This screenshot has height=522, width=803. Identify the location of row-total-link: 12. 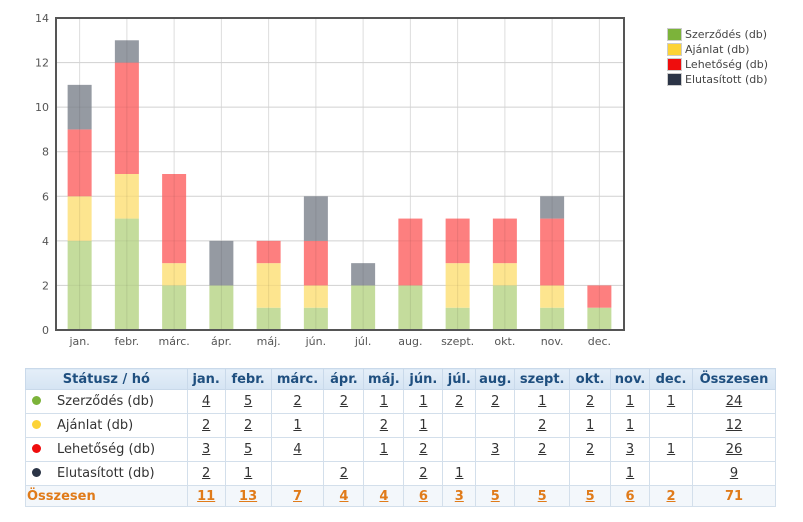
(734, 425).